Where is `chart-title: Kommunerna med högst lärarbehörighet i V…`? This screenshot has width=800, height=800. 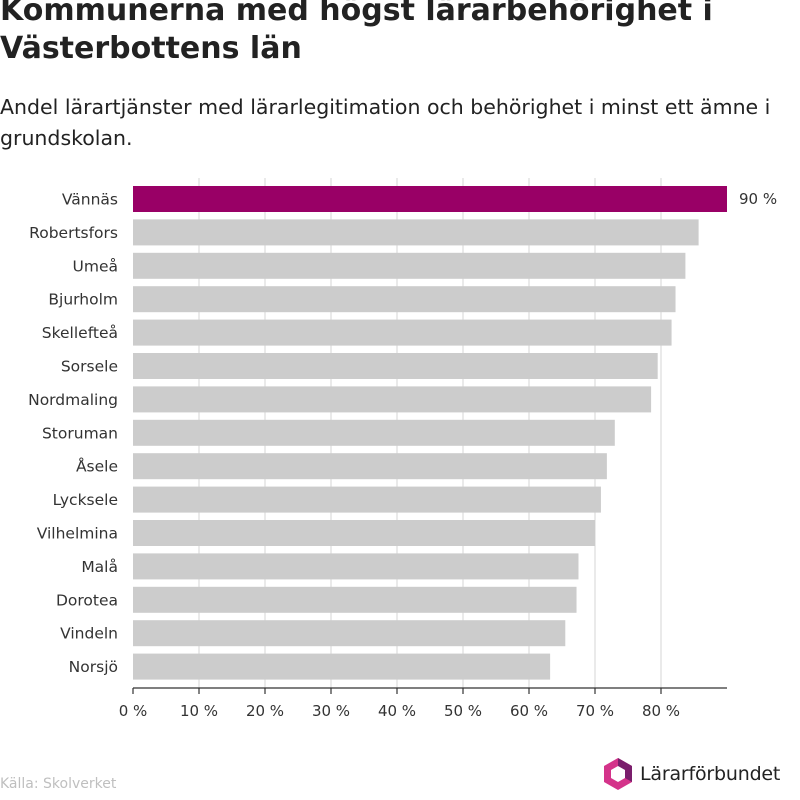
chart-title: Kommunerna med högst lärarbehörighet i V… is located at coordinates (356, 33).